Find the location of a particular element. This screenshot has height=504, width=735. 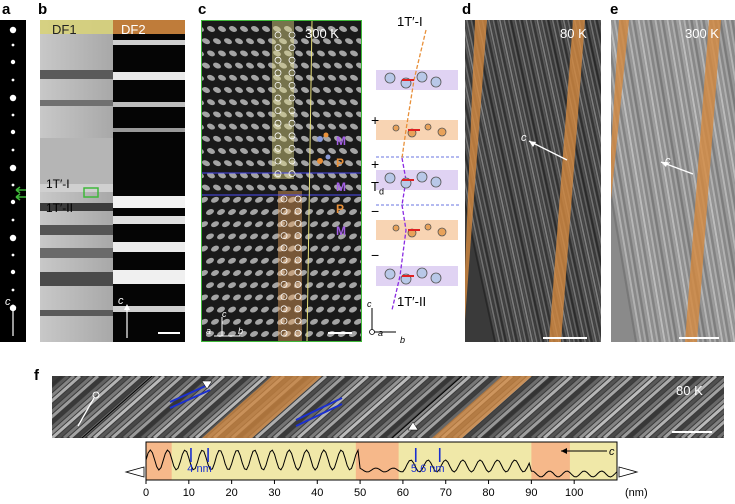

triangle-marker is located at coordinates (413, 426).